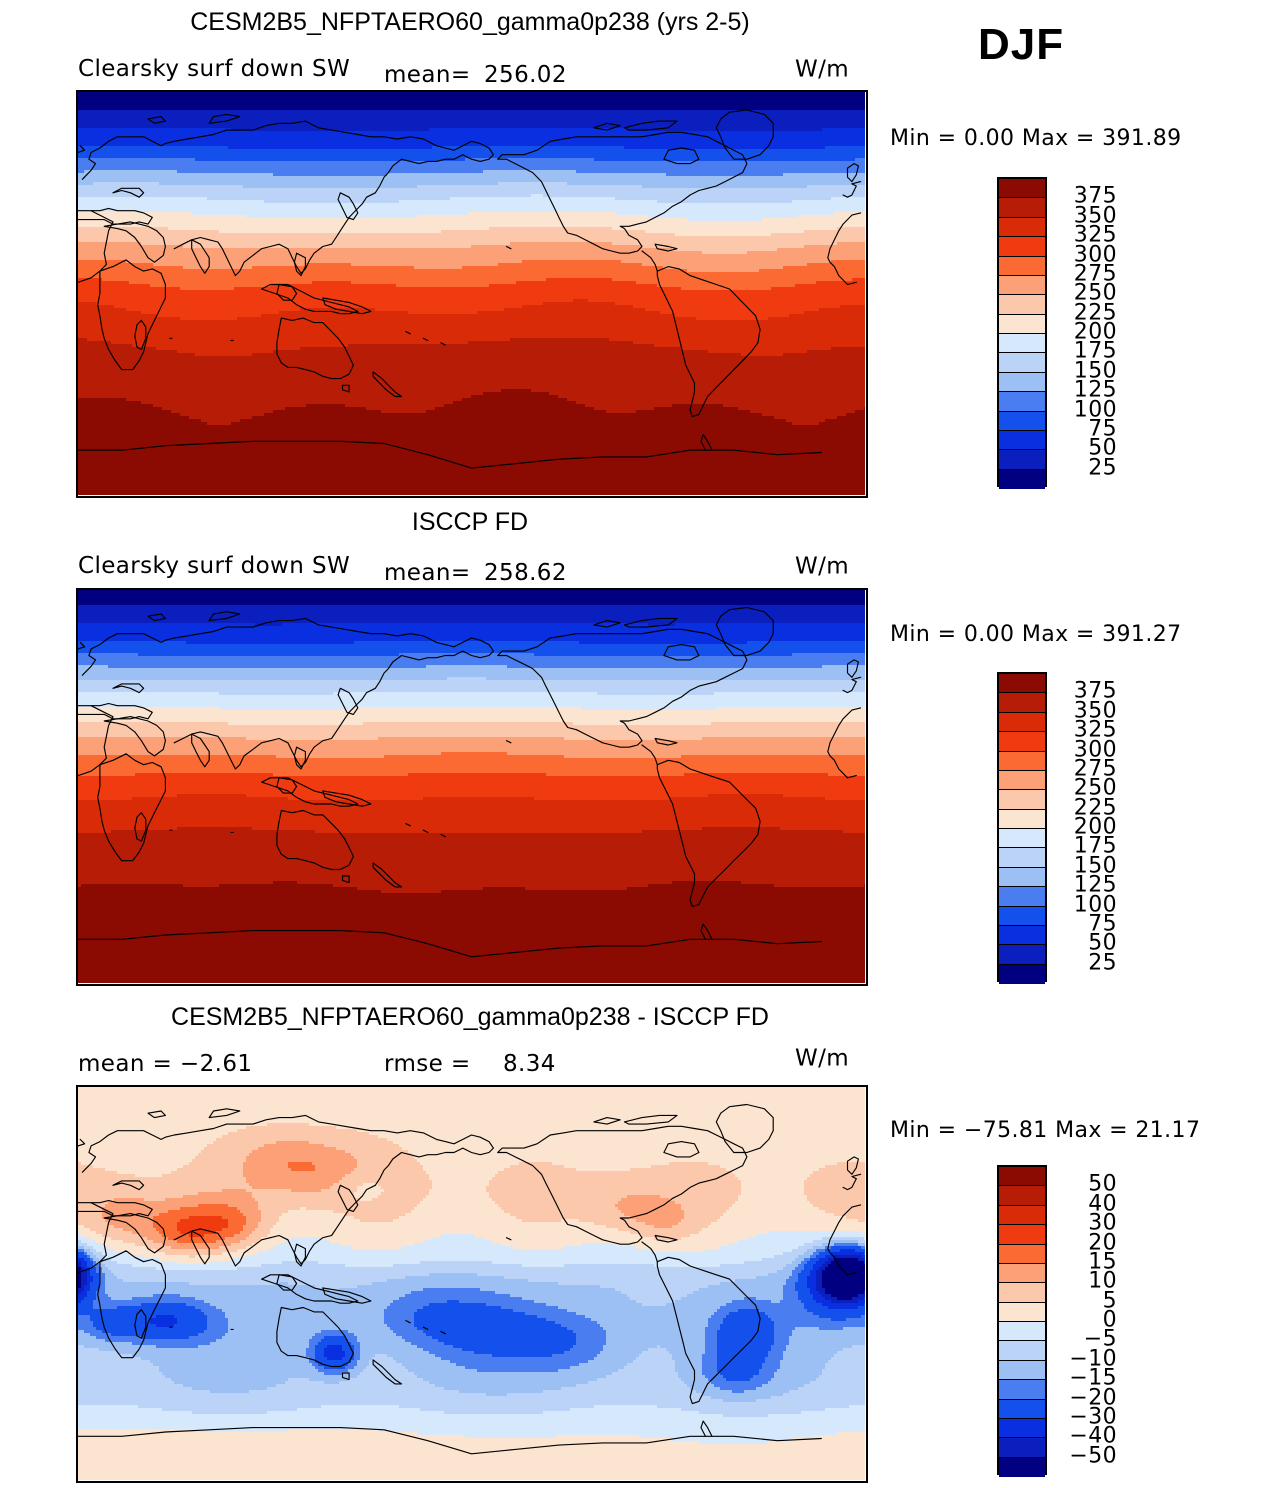 Image resolution: width=1285 pixels, height=1488 pixels. I want to click on colorbar-tick-label: −50, so click(1085, 1455).